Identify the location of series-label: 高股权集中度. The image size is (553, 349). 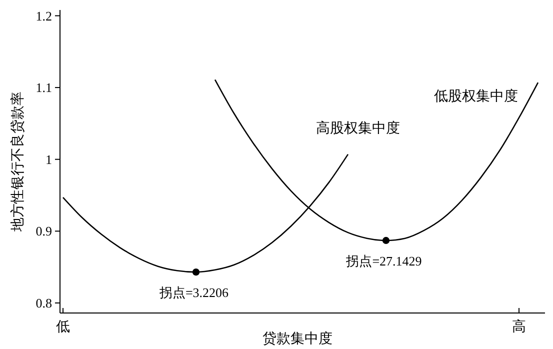
(358, 128).